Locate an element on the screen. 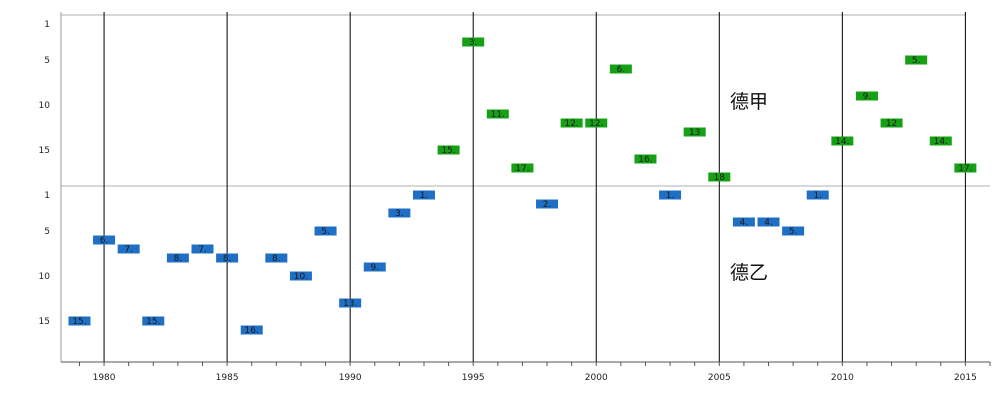 The image size is (1000, 400). data-point-德乙-2006 is located at coordinates (743, 222).